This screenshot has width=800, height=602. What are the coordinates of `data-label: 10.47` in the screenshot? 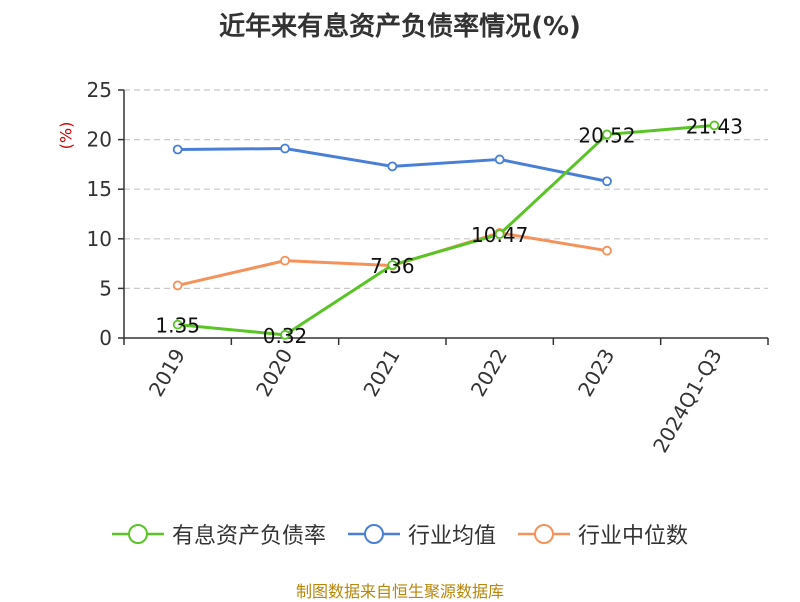 It's located at (499, 235).